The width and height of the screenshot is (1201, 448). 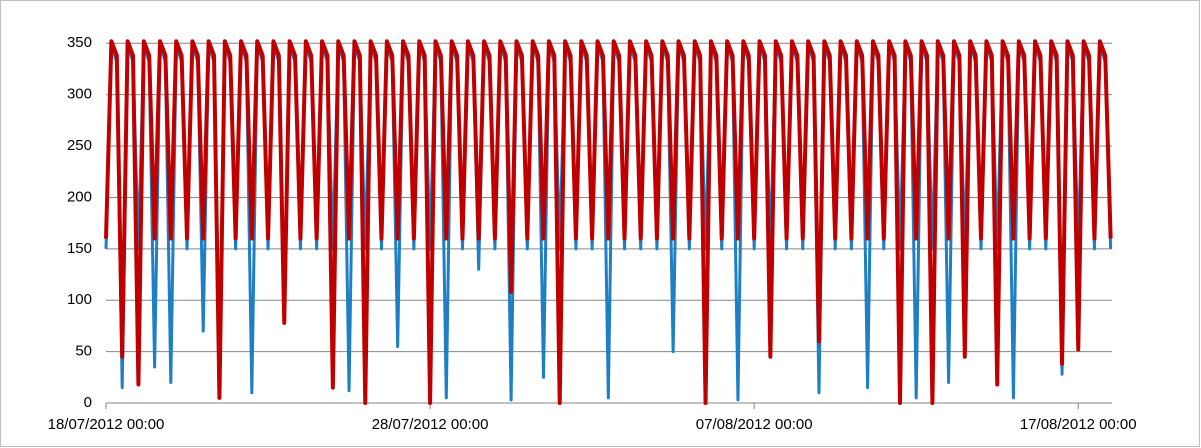 I want to click on y-tick-label: 50, so click(x=83, y=351).